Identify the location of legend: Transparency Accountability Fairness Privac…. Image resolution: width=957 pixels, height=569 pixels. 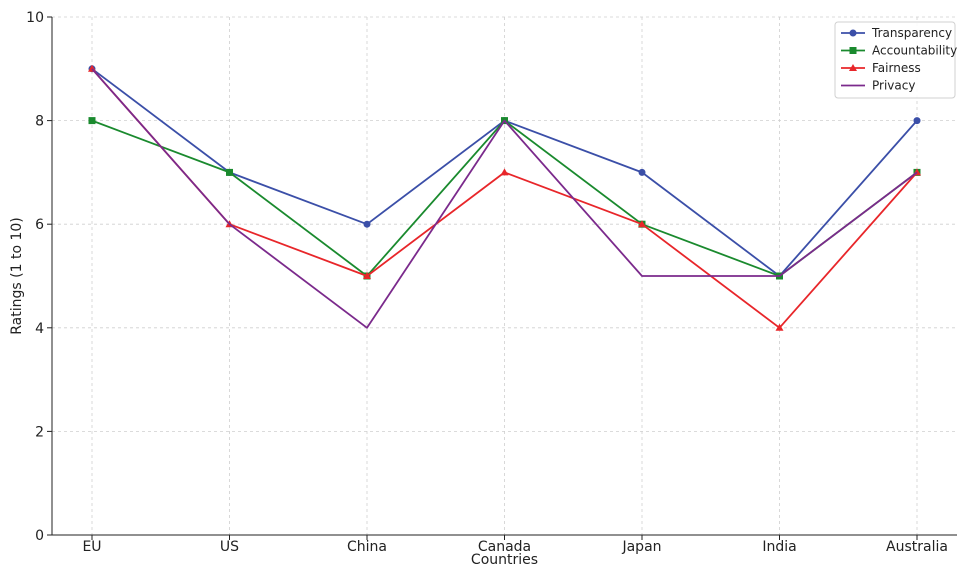
(895, 60).